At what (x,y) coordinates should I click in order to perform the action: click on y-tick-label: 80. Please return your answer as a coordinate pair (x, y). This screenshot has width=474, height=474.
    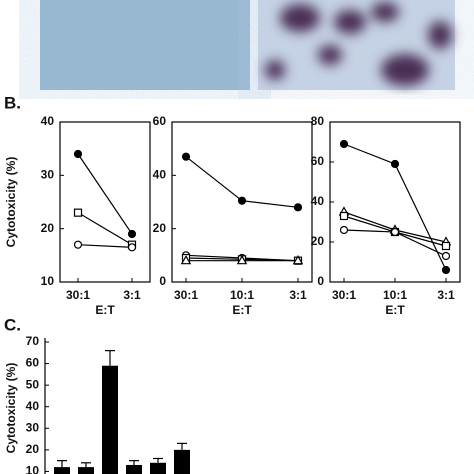
    Looking at the image, I should click on (318, 121).